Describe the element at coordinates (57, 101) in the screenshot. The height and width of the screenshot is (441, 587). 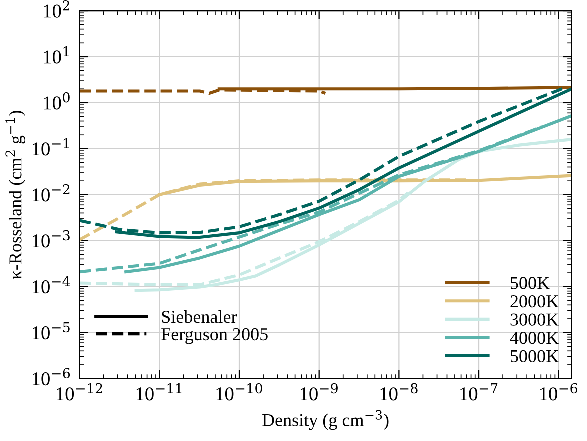
I see `y-tick-label: 10$^{0}$` at that location.